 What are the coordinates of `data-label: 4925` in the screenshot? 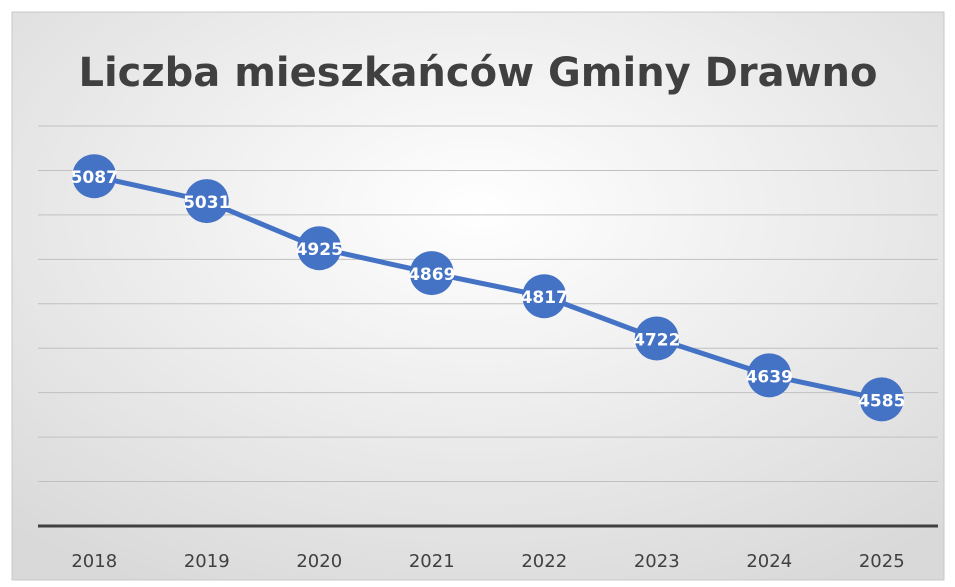 It's located at (319, 250).